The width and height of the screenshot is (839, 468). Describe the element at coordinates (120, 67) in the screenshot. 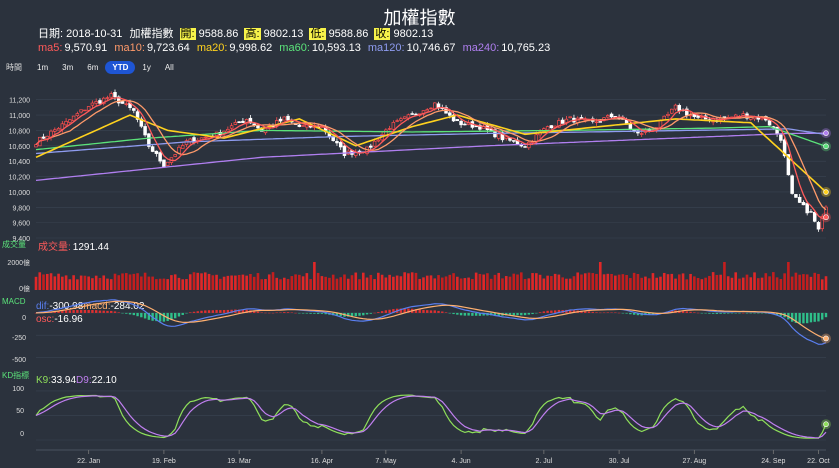

I see `period-ytd-button: YTD` at that location.